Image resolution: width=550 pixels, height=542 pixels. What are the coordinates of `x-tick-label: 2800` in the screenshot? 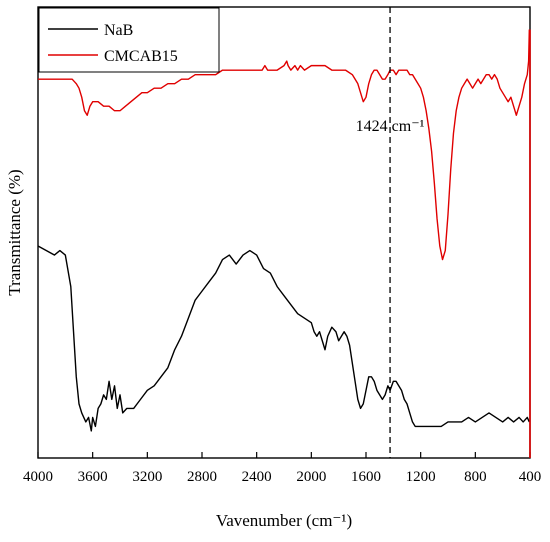 It's located at (202, 477).